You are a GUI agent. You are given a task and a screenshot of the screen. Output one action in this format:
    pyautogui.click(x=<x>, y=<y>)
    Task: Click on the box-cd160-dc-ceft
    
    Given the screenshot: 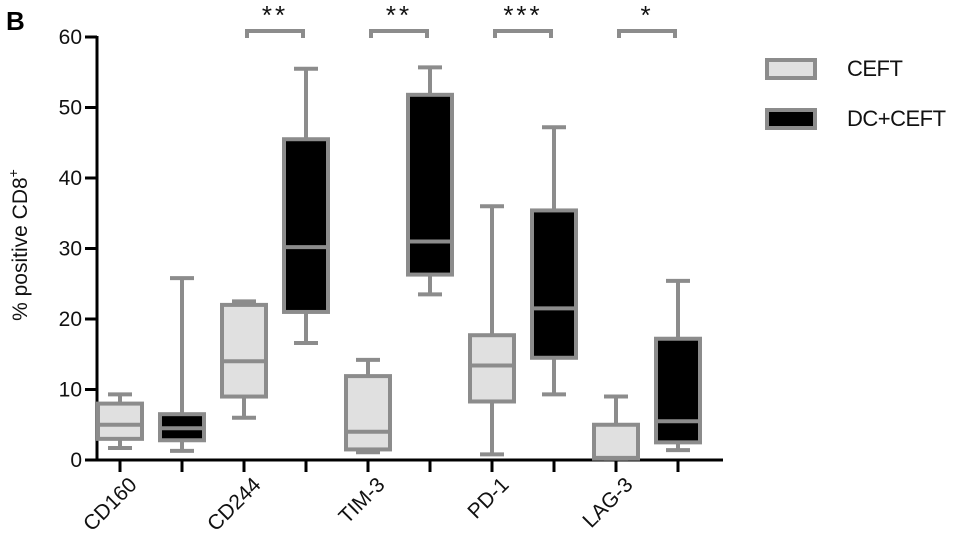 What is the action you would take?
    pyautogui.click(x=182, y=364)
    